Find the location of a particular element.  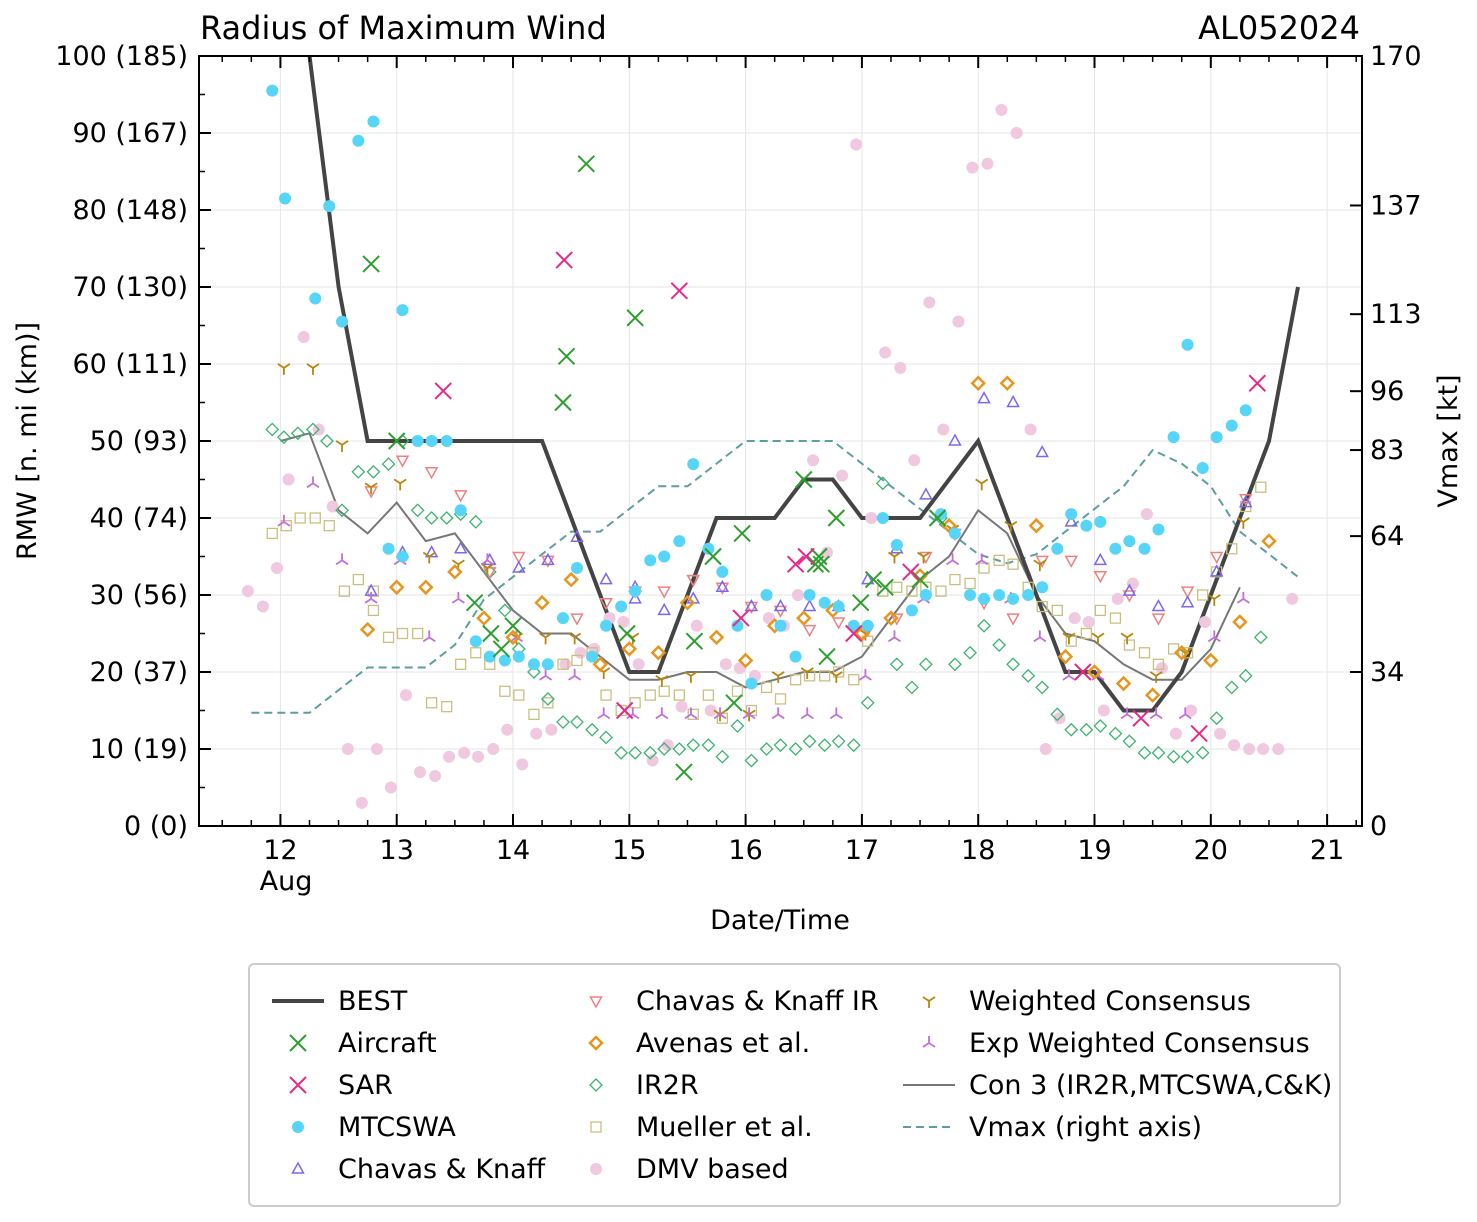

x-tick-label: 13 is located at coordinates (397, 850).